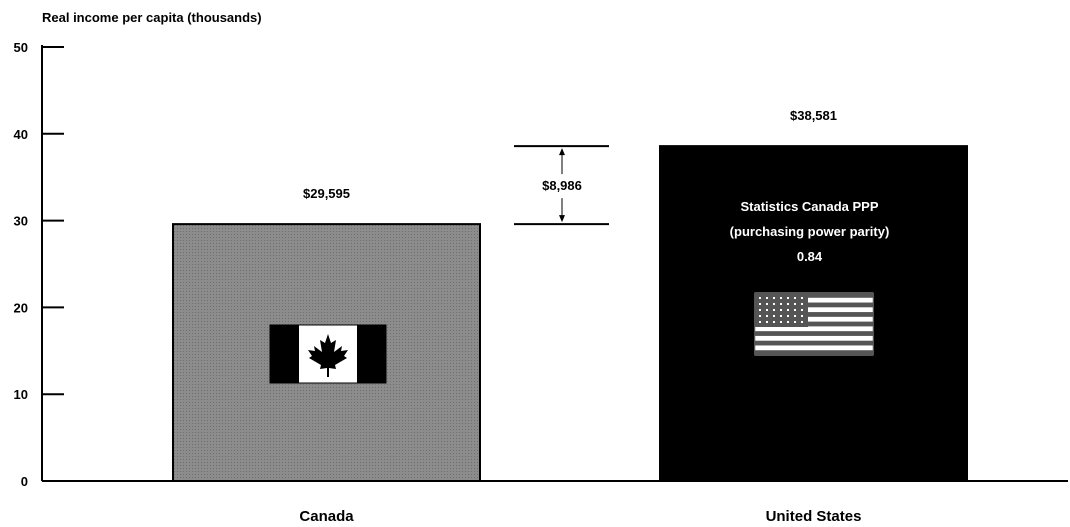  What do you see at coordinates (810, 256) in the screenshot?
I see `ppp-annotation-line-3: 0.84` at bounding box center [810, 256].